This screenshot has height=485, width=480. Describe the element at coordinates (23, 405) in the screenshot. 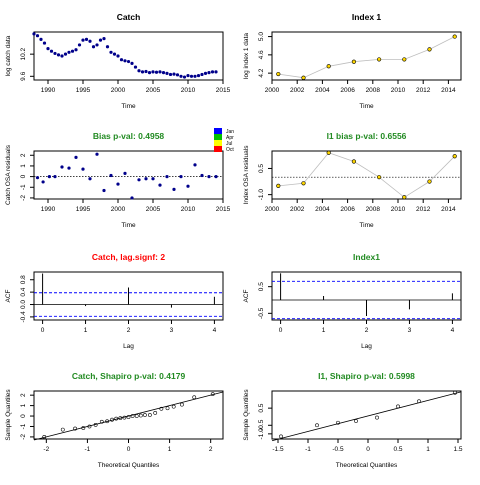

I see `y-tick-label: 1` at that location.